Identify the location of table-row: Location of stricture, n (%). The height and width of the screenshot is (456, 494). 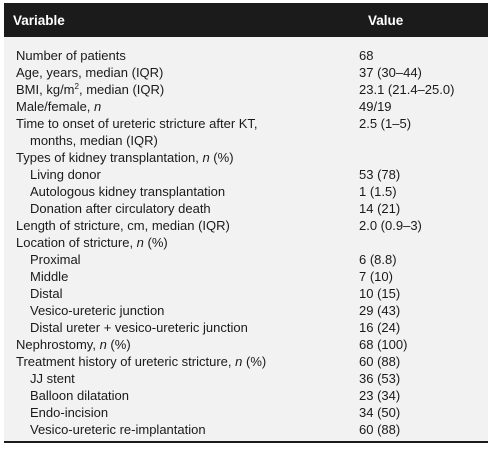
(246, 242).